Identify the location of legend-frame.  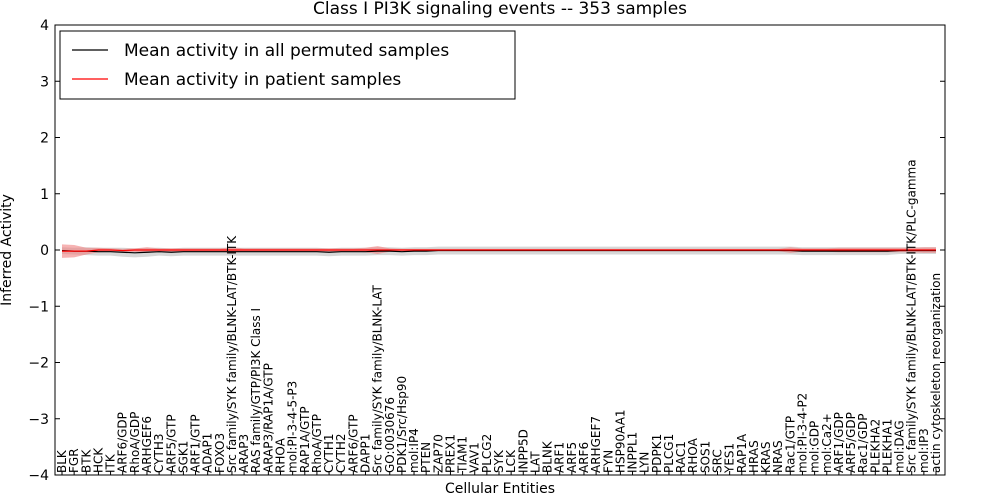
(287, 65).